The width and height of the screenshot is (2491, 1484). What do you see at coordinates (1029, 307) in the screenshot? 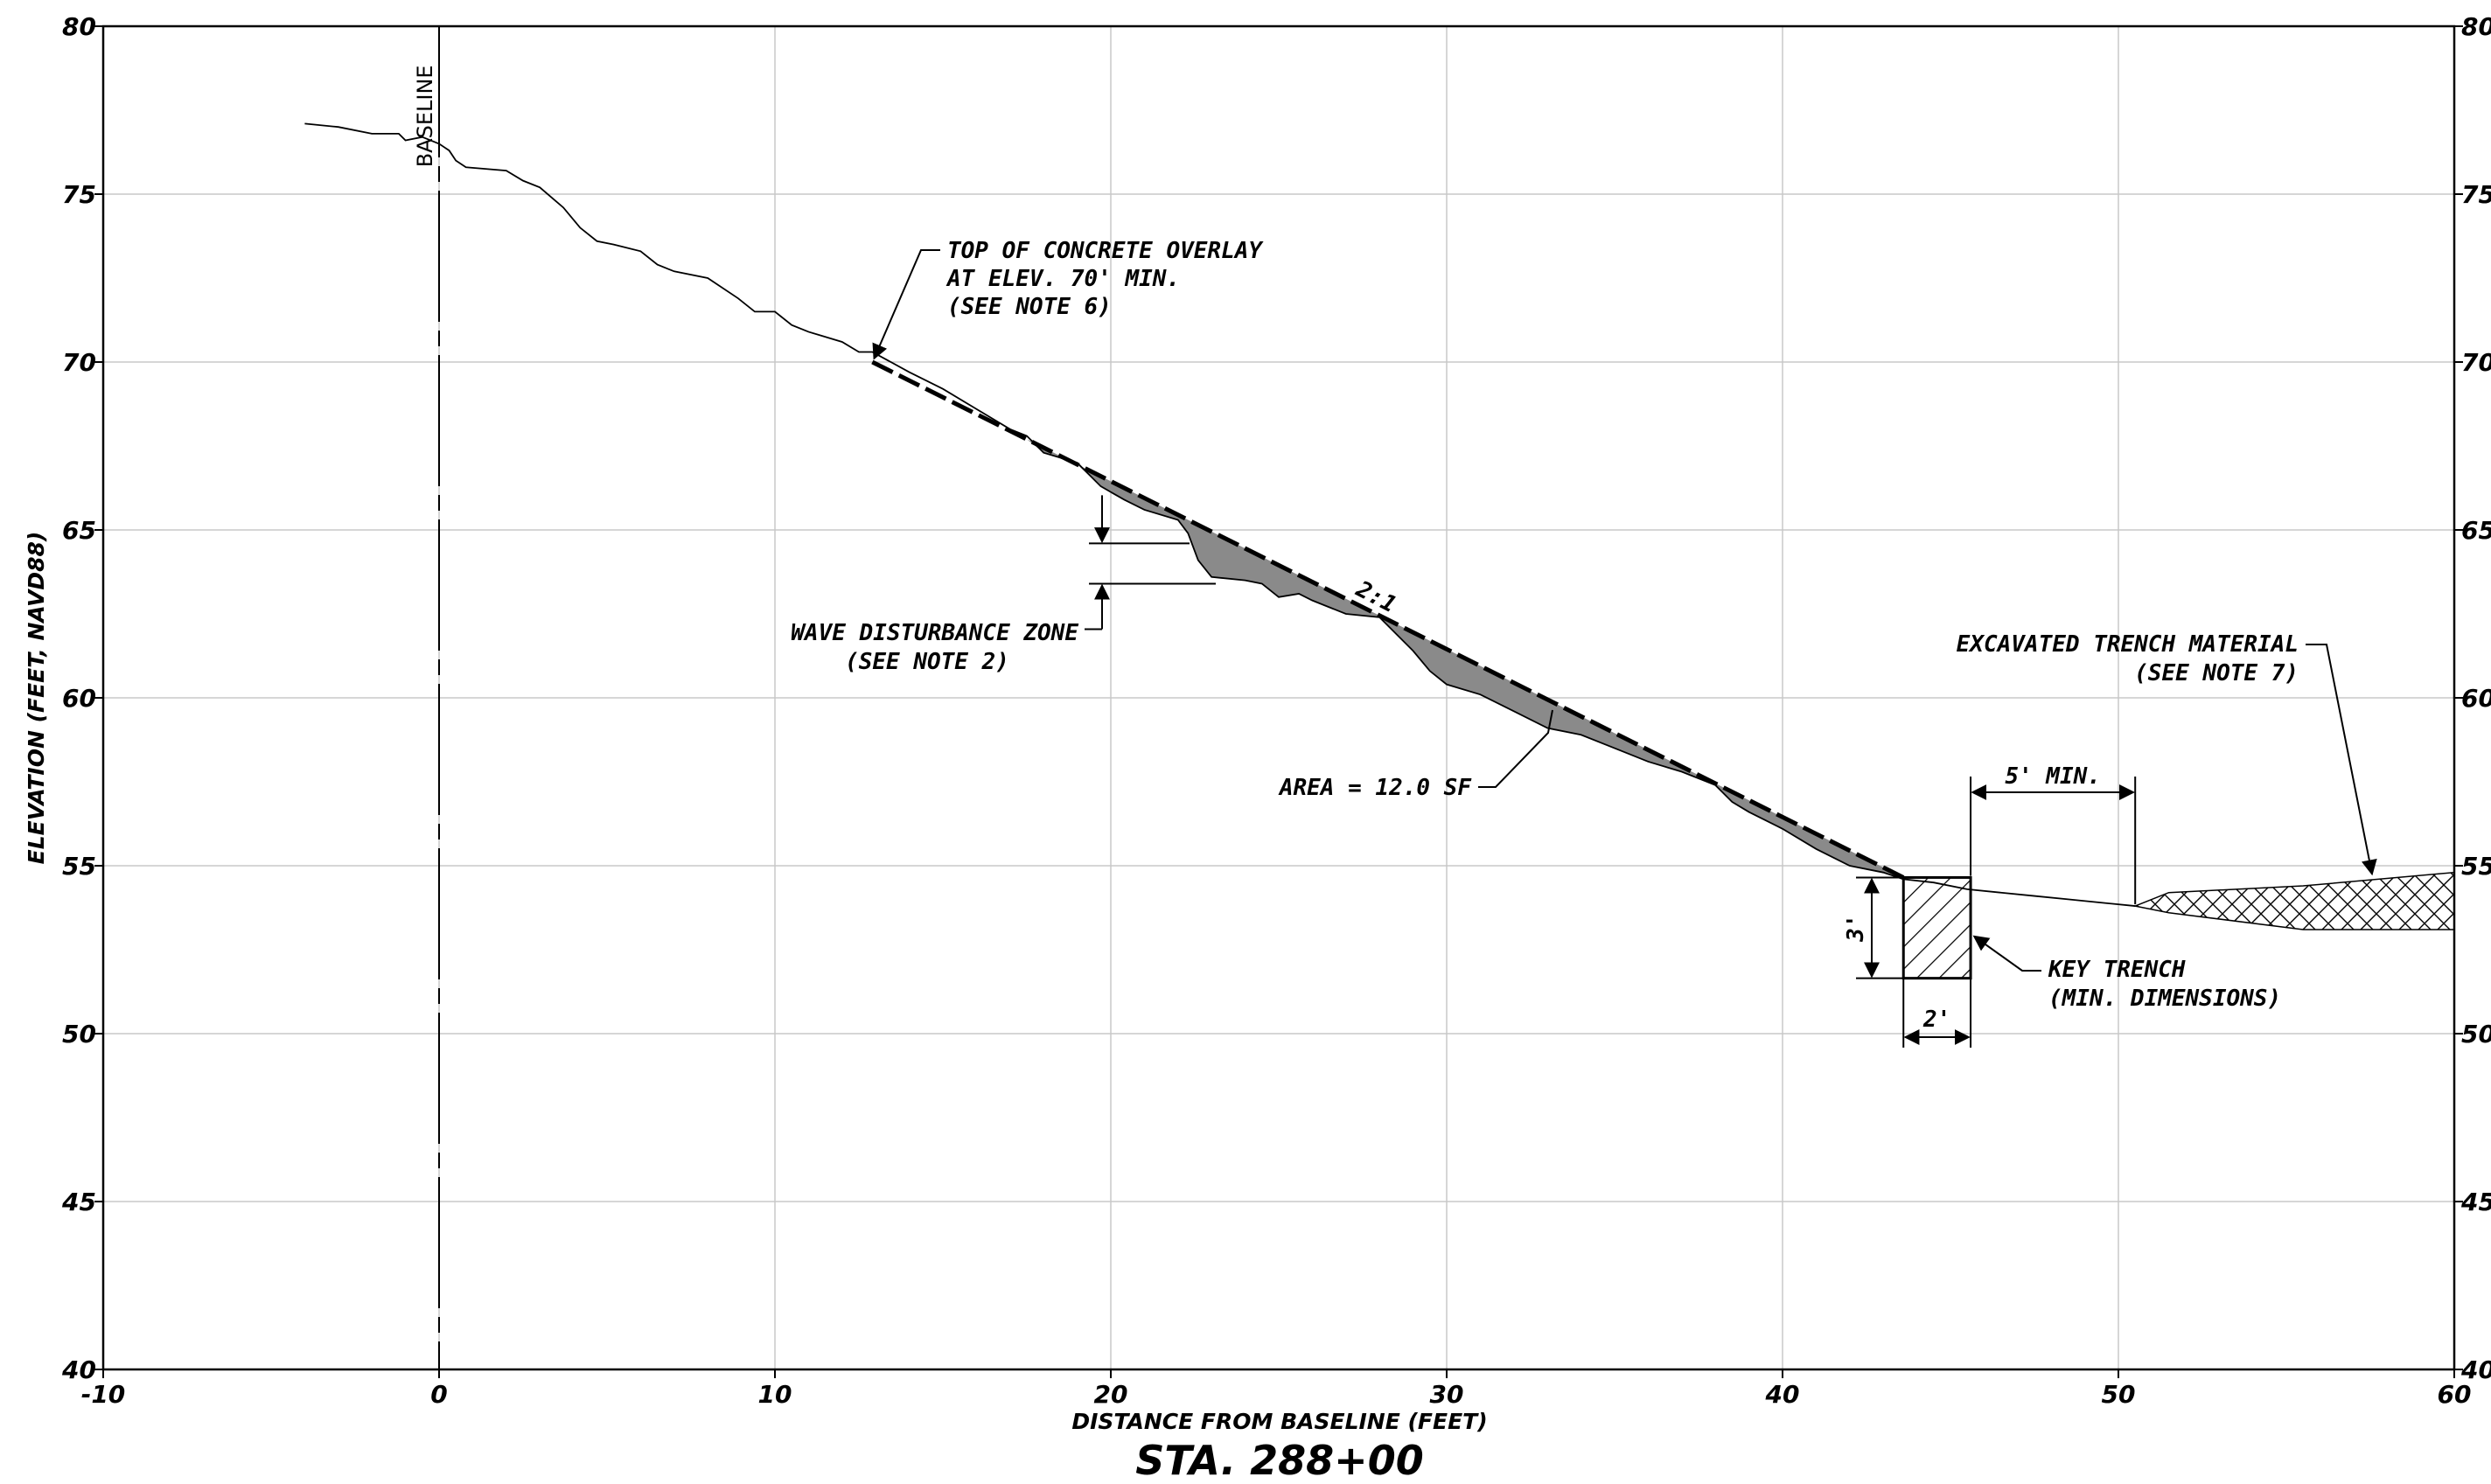
I see `concrete-overlay-note-line: (SEE NOTE 6)` at bounding box center [1029, 307].